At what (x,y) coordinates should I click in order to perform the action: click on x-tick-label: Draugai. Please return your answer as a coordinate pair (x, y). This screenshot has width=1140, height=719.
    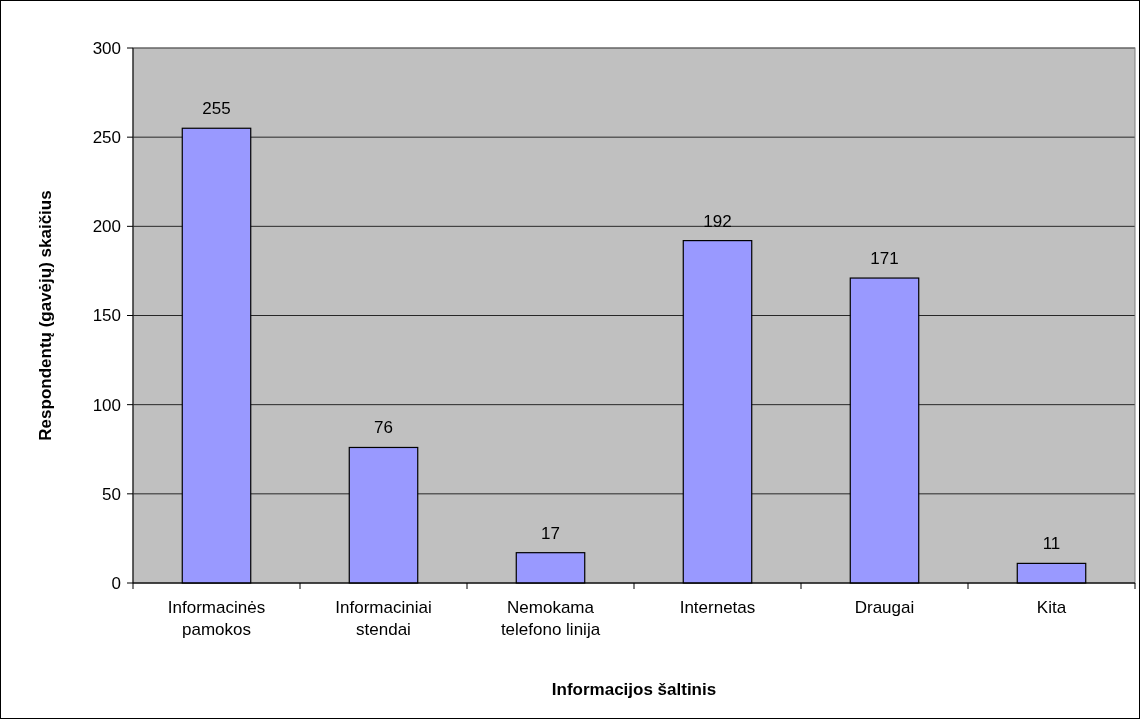
    Looking at the image, I should click on (884, 607).